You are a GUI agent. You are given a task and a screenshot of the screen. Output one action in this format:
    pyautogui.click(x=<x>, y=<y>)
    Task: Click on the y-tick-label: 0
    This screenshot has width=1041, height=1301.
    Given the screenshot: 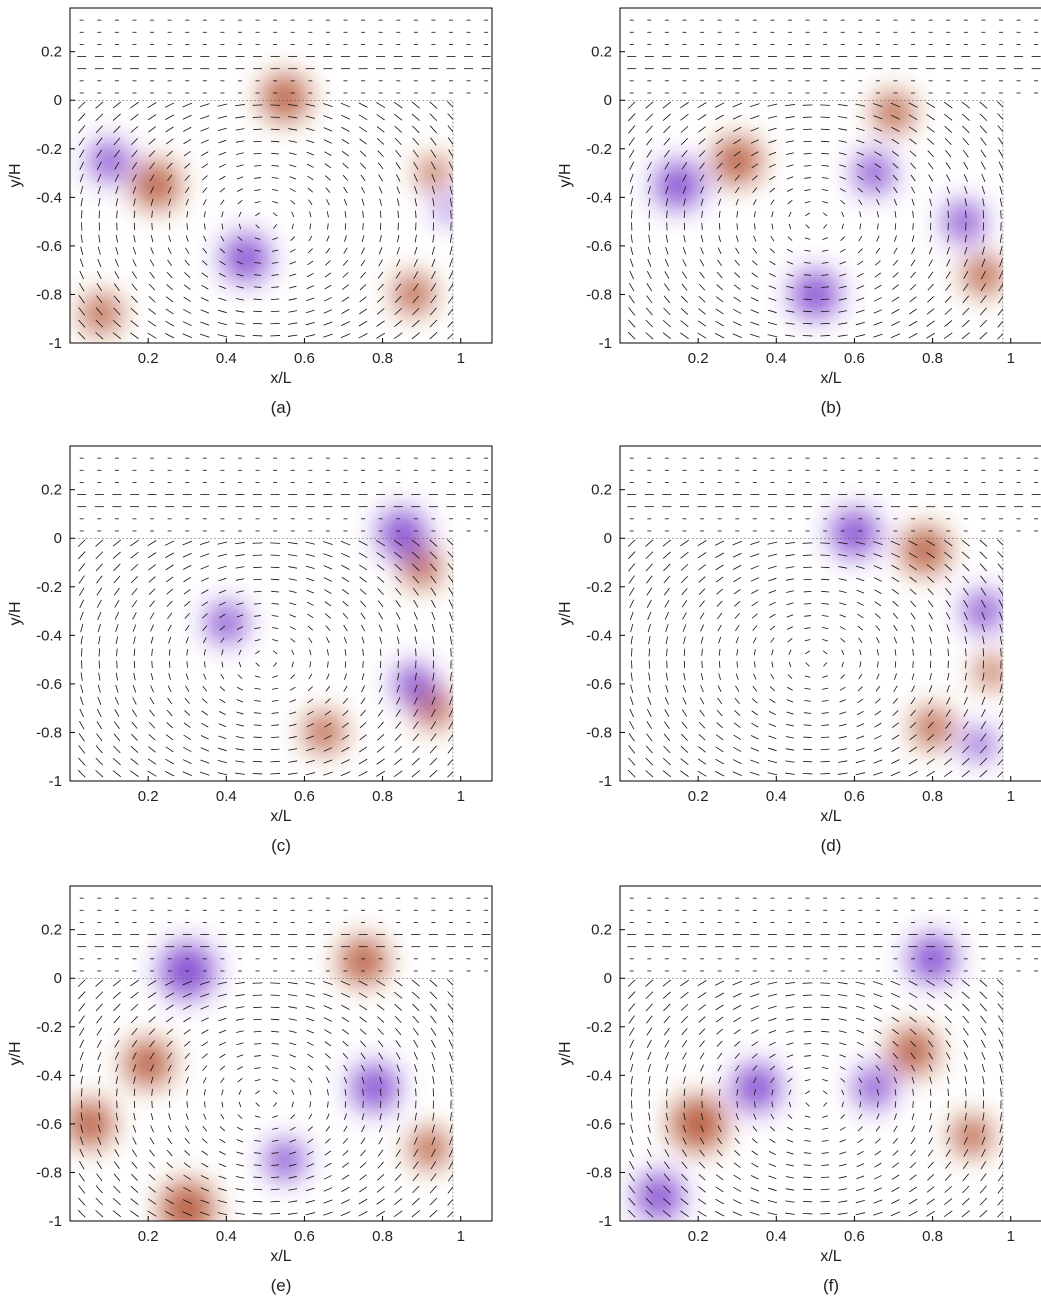 What is the action you would take?
    pyautogui.click(x=58, y=978)
    